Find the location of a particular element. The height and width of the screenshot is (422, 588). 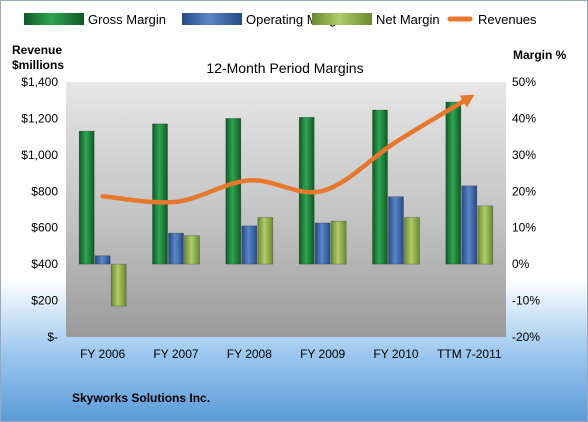

left-tick-label: $1,200 is located at coordinates (39, 118).